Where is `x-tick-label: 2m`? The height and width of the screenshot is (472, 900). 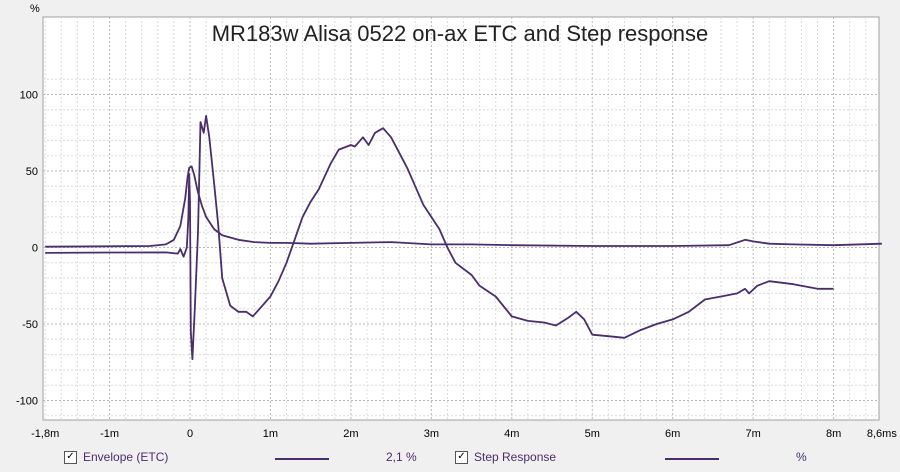
x-tick-label: 2m is located at coordinates (350, 434).